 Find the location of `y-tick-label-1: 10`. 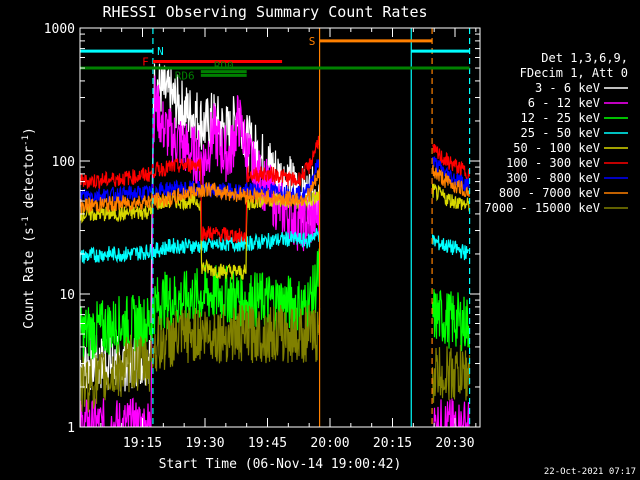

y-tick-label-1: 10 is located at coordinates (67, 295).